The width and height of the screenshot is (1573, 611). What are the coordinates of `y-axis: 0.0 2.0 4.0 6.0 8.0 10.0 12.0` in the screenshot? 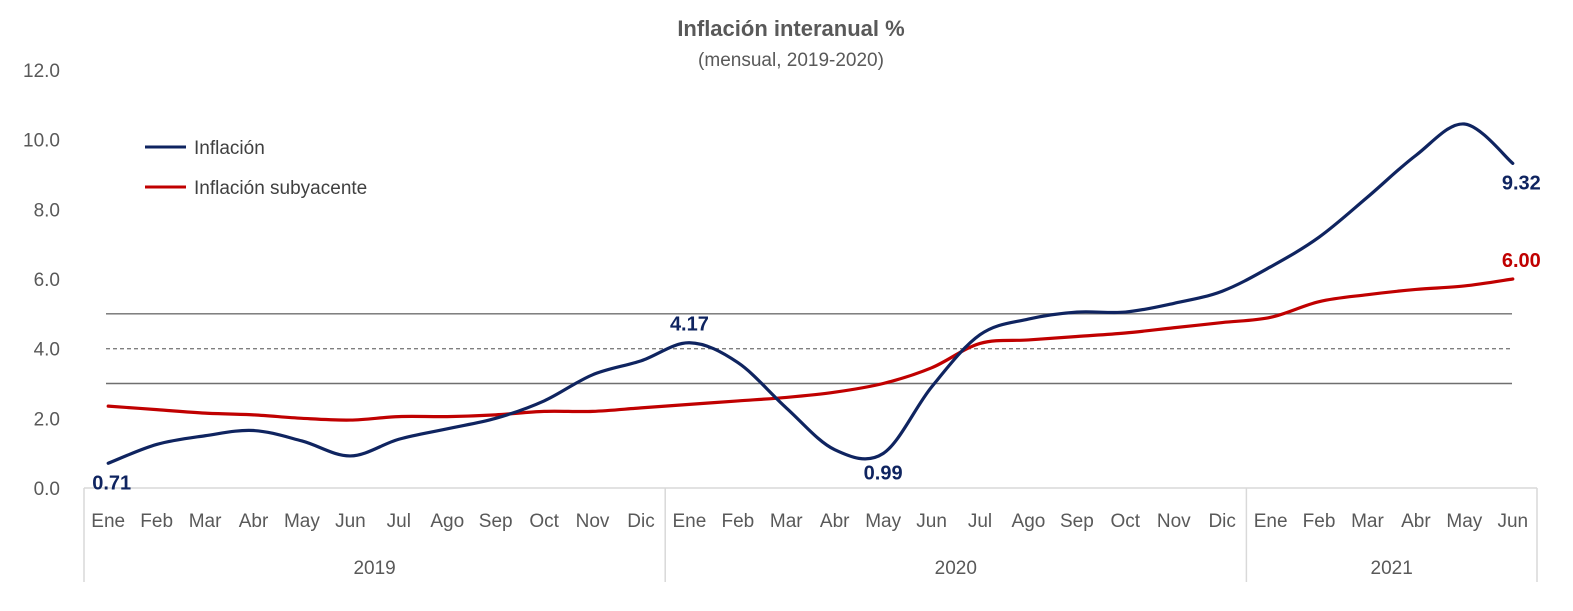 It's located at (41, 280).